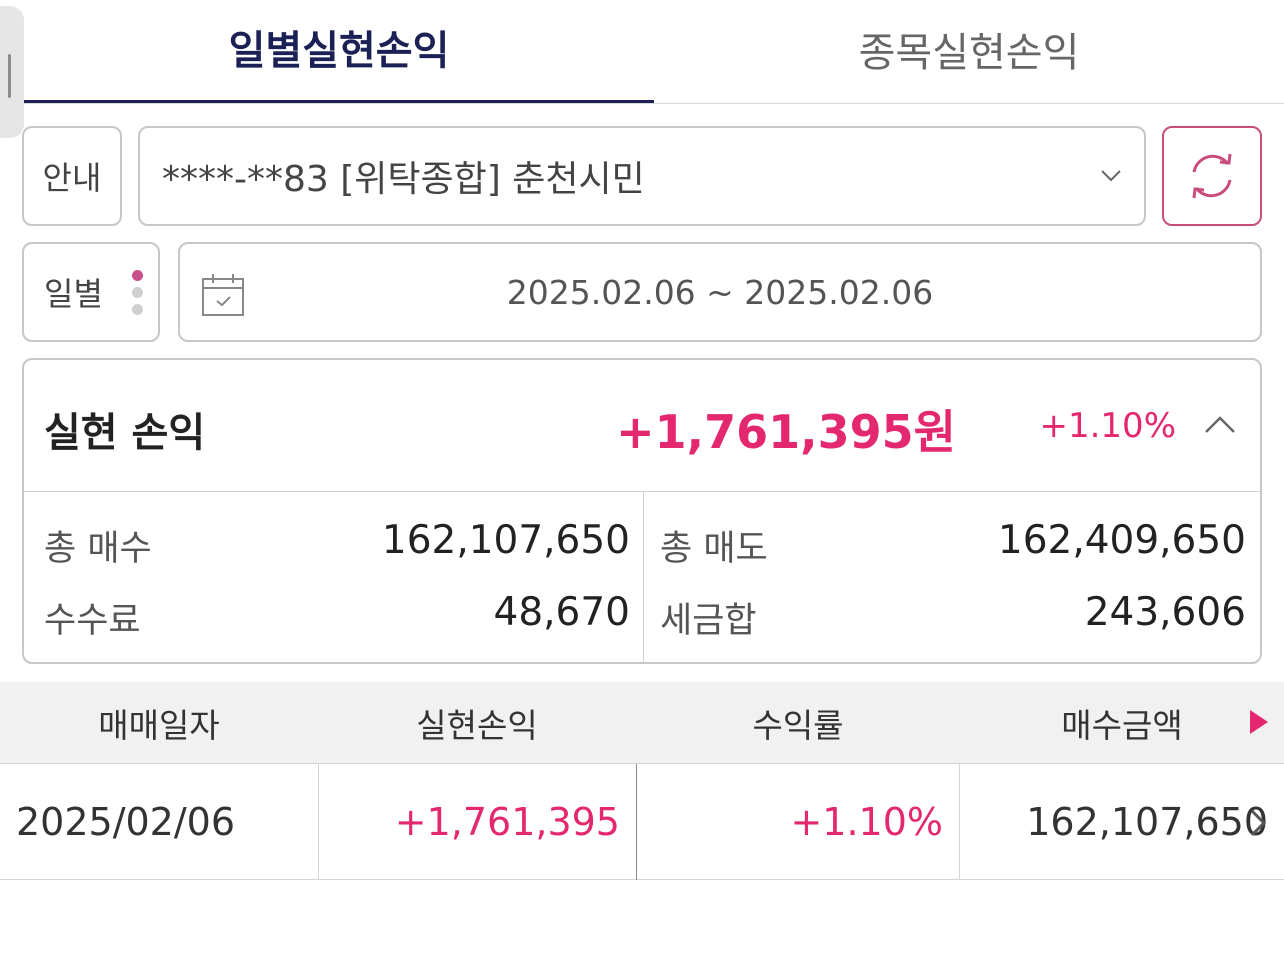 This screenshot has width=1284, height=960. Describe the element at coordinates (798, 725) in the screenshot. I see `column-header-return-rate: 수익률` at that location.